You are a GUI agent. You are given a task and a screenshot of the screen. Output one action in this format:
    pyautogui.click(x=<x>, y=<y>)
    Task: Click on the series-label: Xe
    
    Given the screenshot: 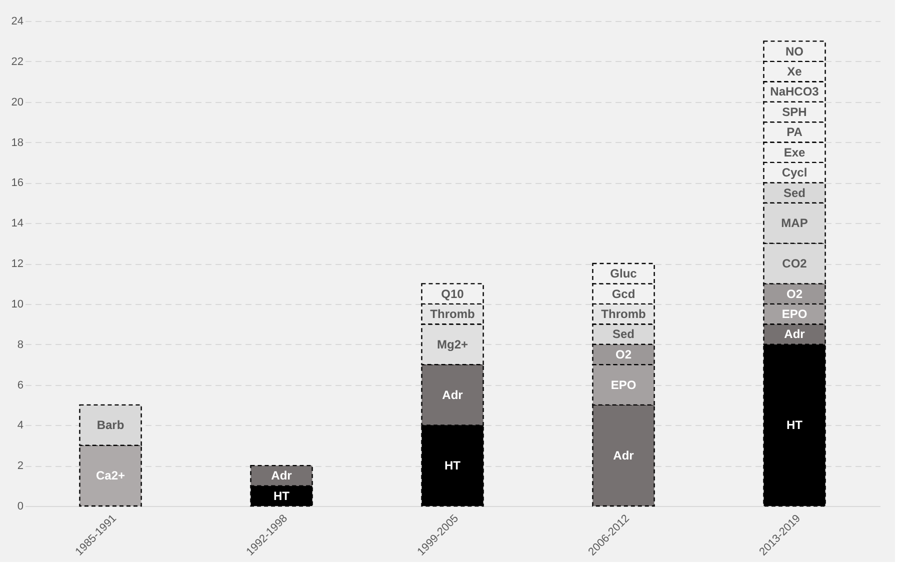 What is the action you would take?
    pyautogui.click(x=794, y=71)
    